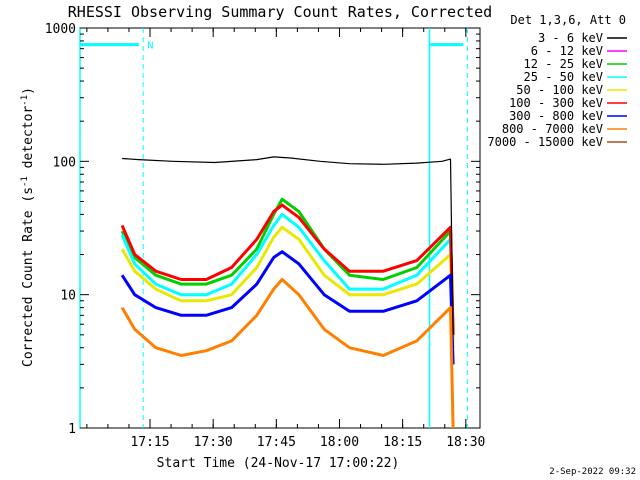  I want to click on legend-label: 12 - 25 keV, so click(563, 64).